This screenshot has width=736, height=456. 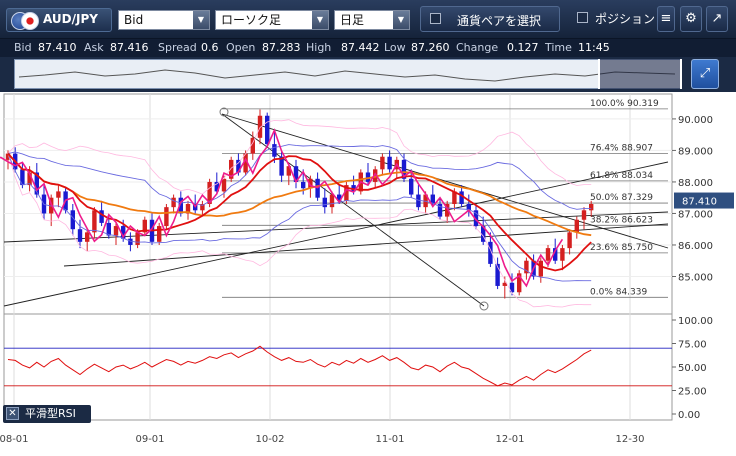 What do you see at coordinates (177, 47) in the screenshot?
I see `spread-label: Spread` at bounding box center [177, 47].